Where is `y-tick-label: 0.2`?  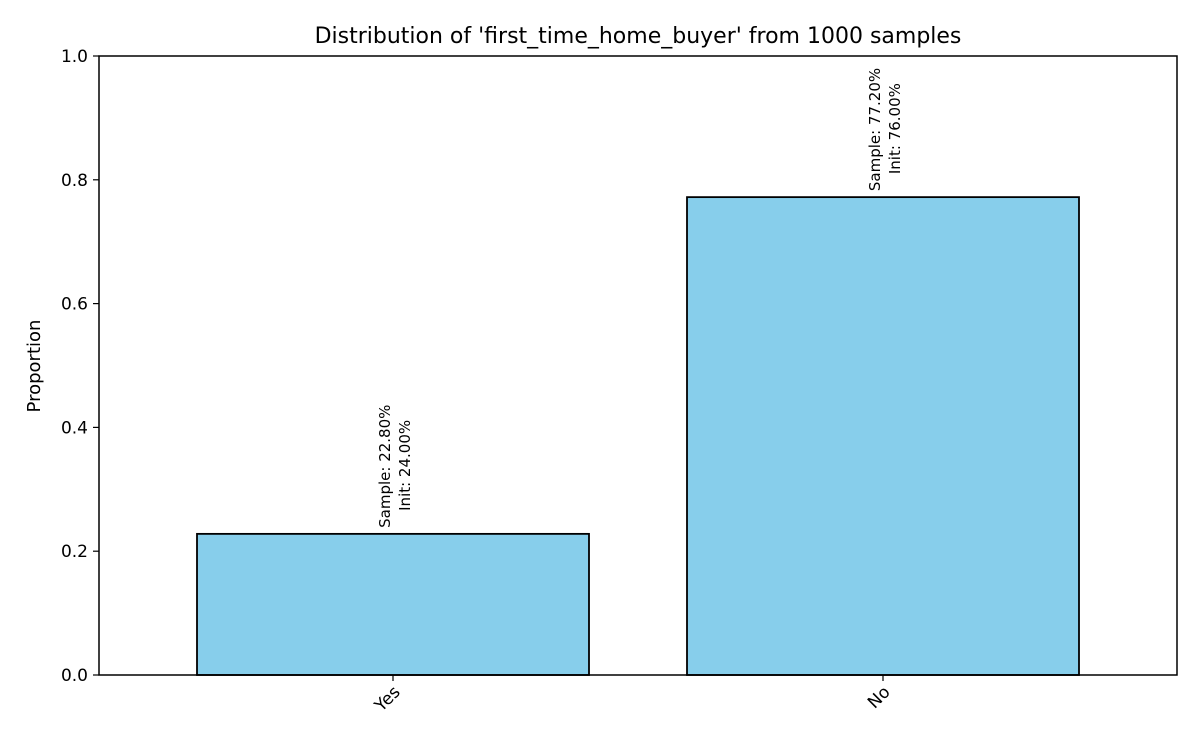
y-tick-label: 0.2 is located at coordinates (74, 552).